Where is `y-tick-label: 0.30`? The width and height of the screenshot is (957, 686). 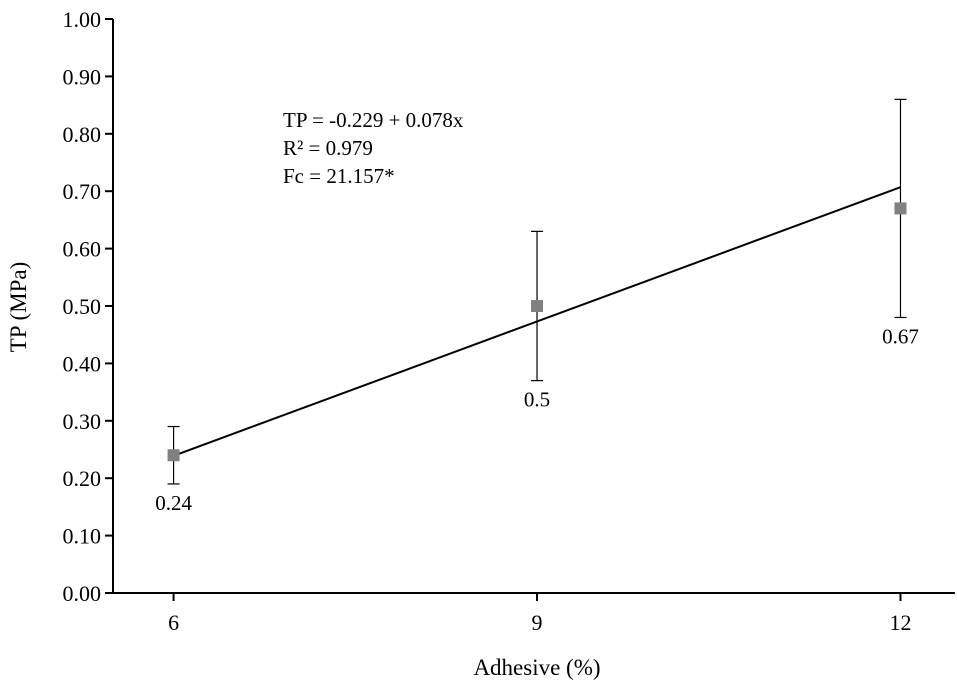
y-tick-label: 0.30 is located at coordinates (82, 421).